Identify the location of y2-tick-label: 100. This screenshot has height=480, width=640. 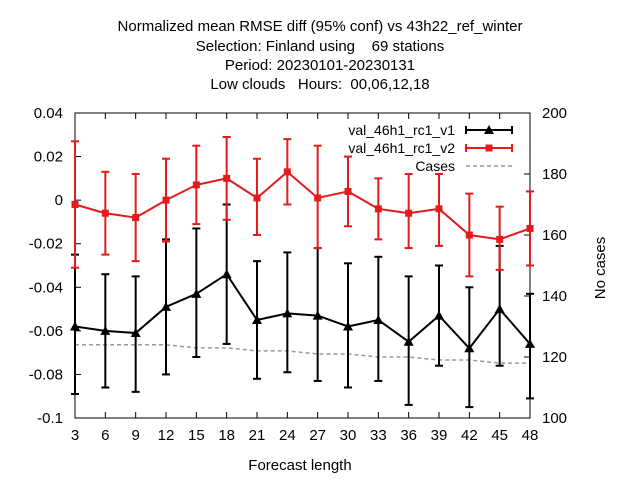
(554, 418).